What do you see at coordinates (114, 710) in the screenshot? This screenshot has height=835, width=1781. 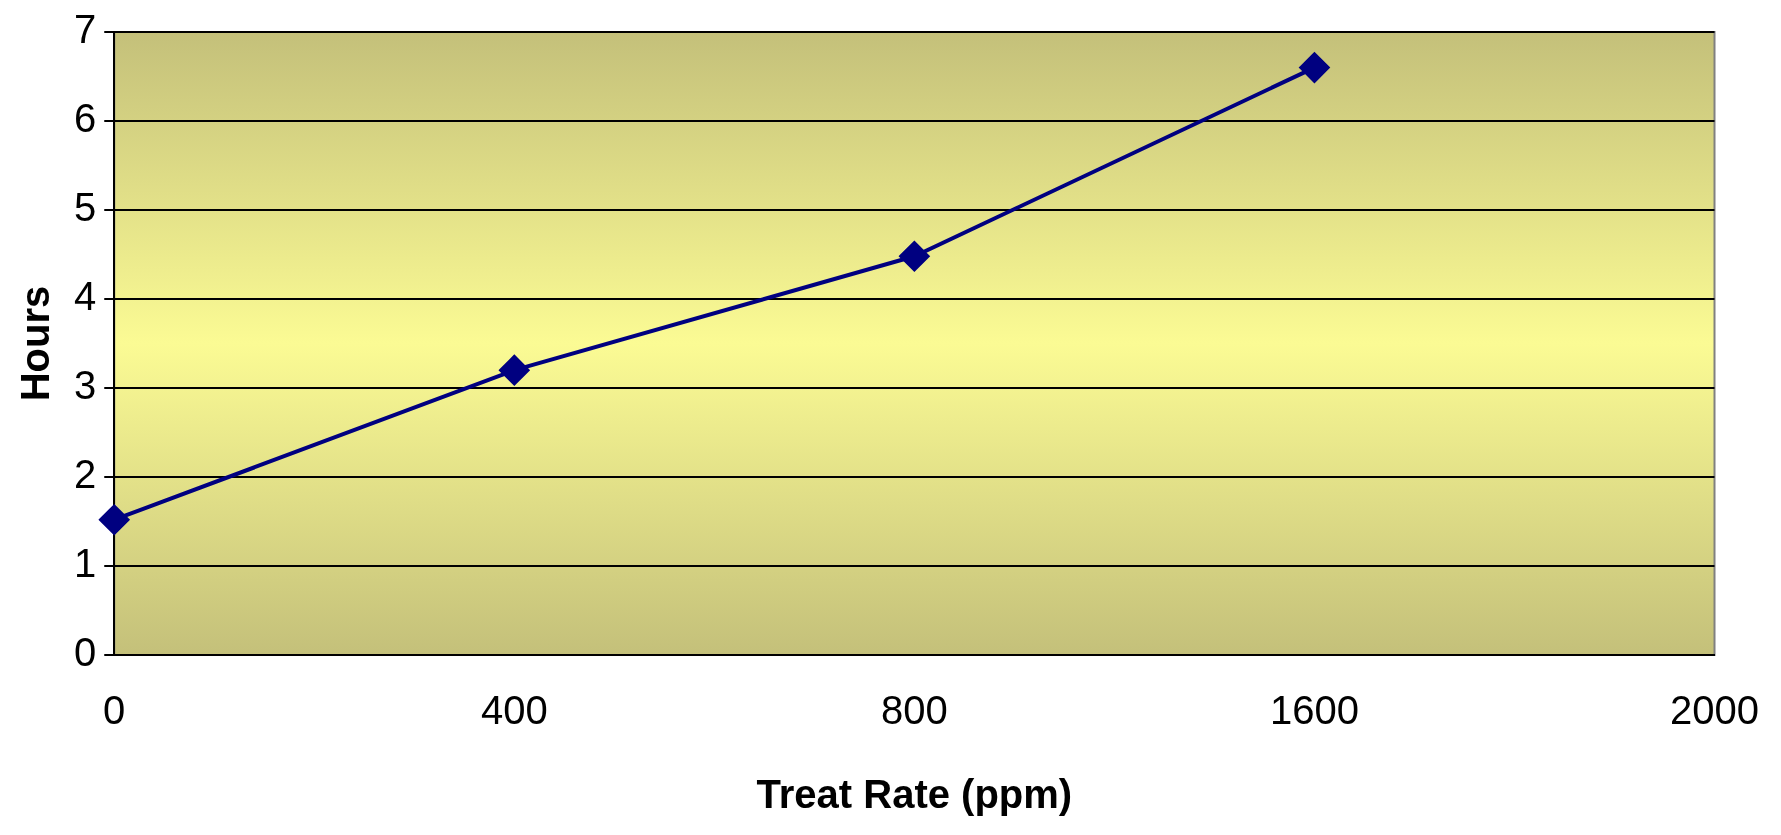 I see `x-tick-label: 0` at bounding box center [114, 710].